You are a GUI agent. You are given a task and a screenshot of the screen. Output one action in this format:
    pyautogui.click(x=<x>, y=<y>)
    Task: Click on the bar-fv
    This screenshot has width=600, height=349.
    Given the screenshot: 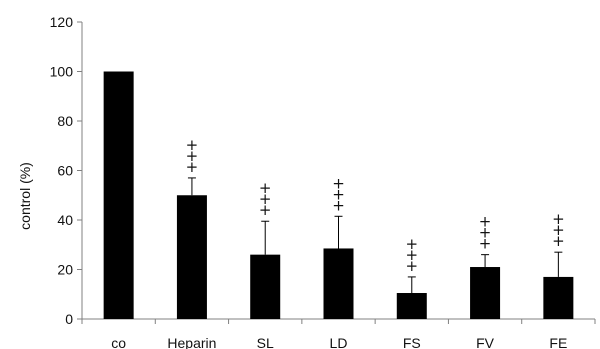 What is the action you would take?
    pyautogui.click(x=485, y=293)
    